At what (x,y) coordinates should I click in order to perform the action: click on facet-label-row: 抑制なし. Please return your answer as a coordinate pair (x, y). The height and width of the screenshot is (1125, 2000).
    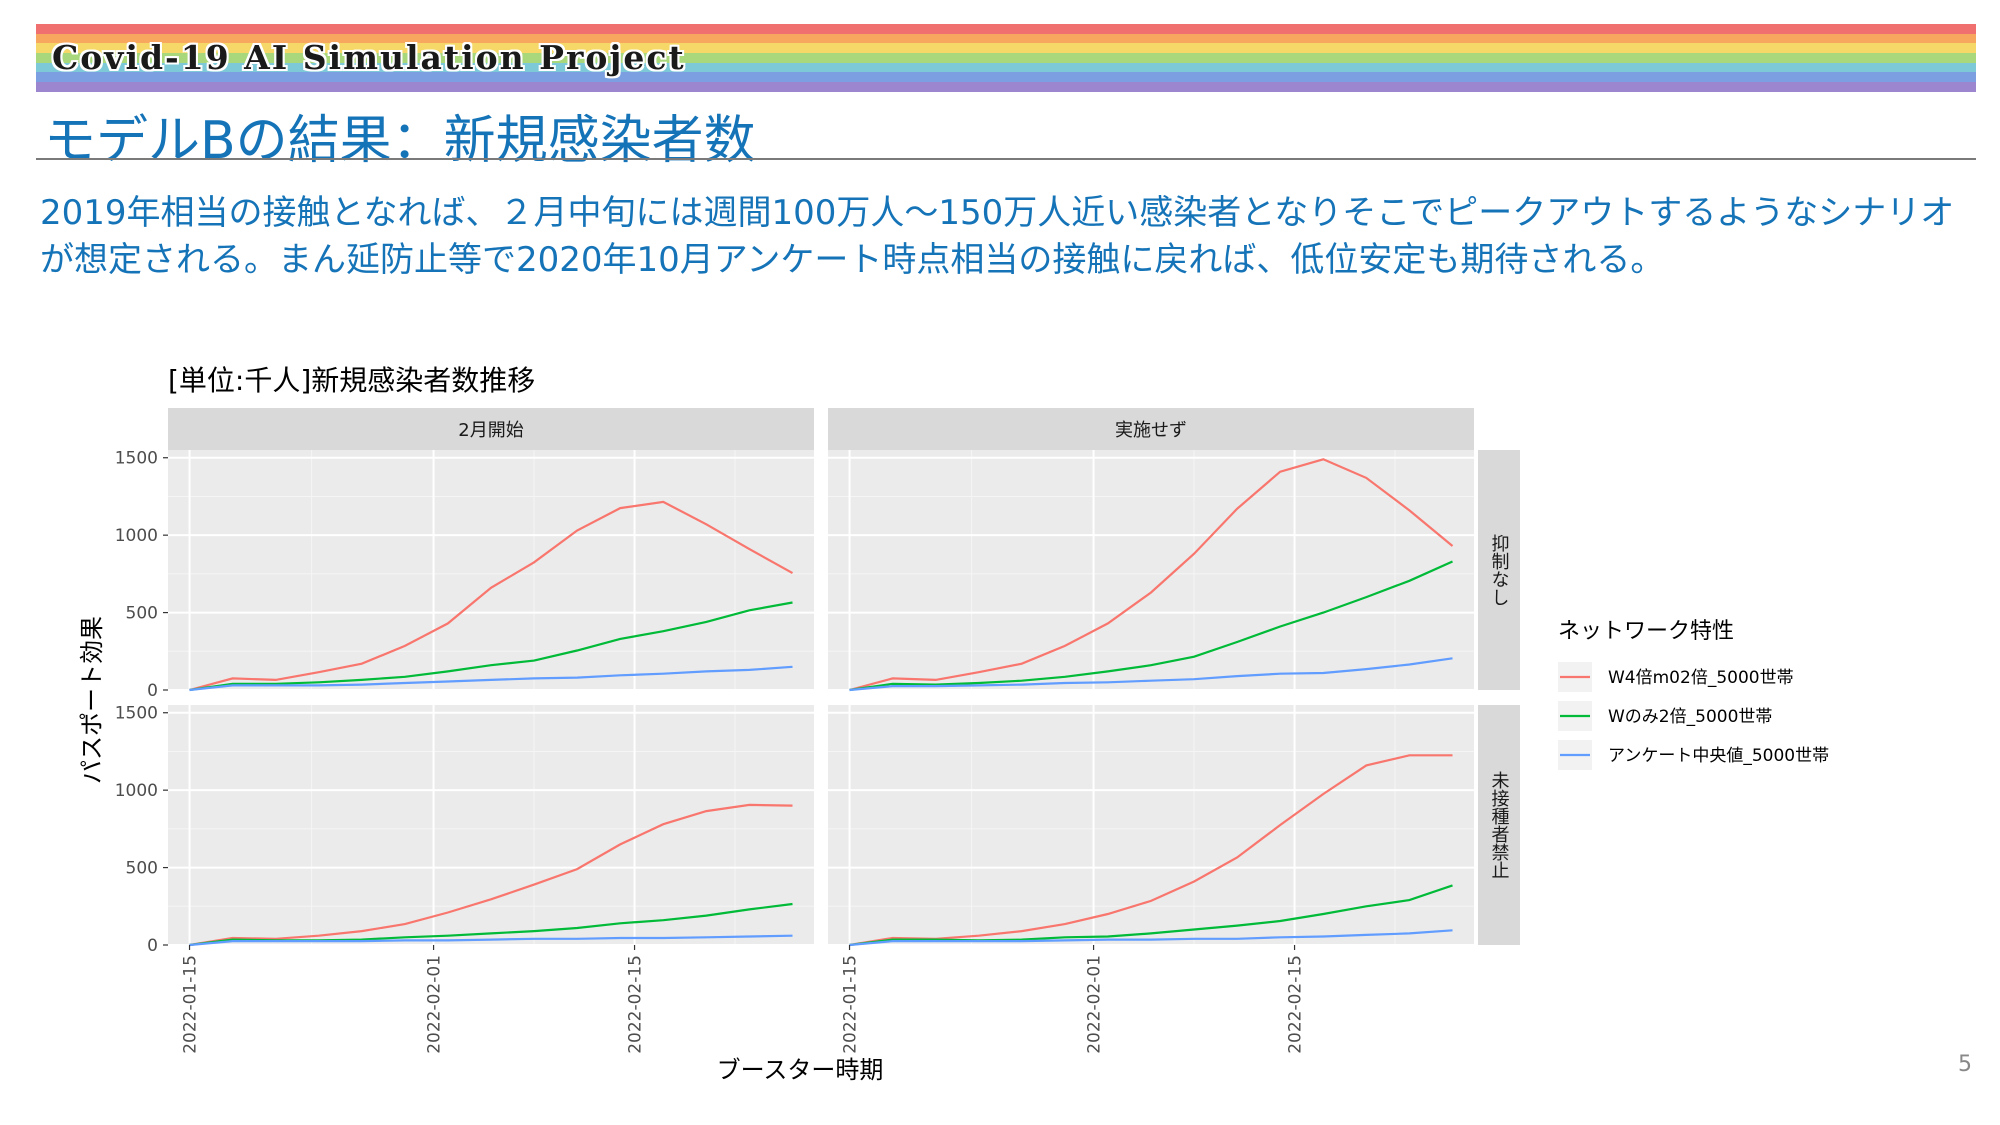
    Looking at the image, I should click on (1499, 570).